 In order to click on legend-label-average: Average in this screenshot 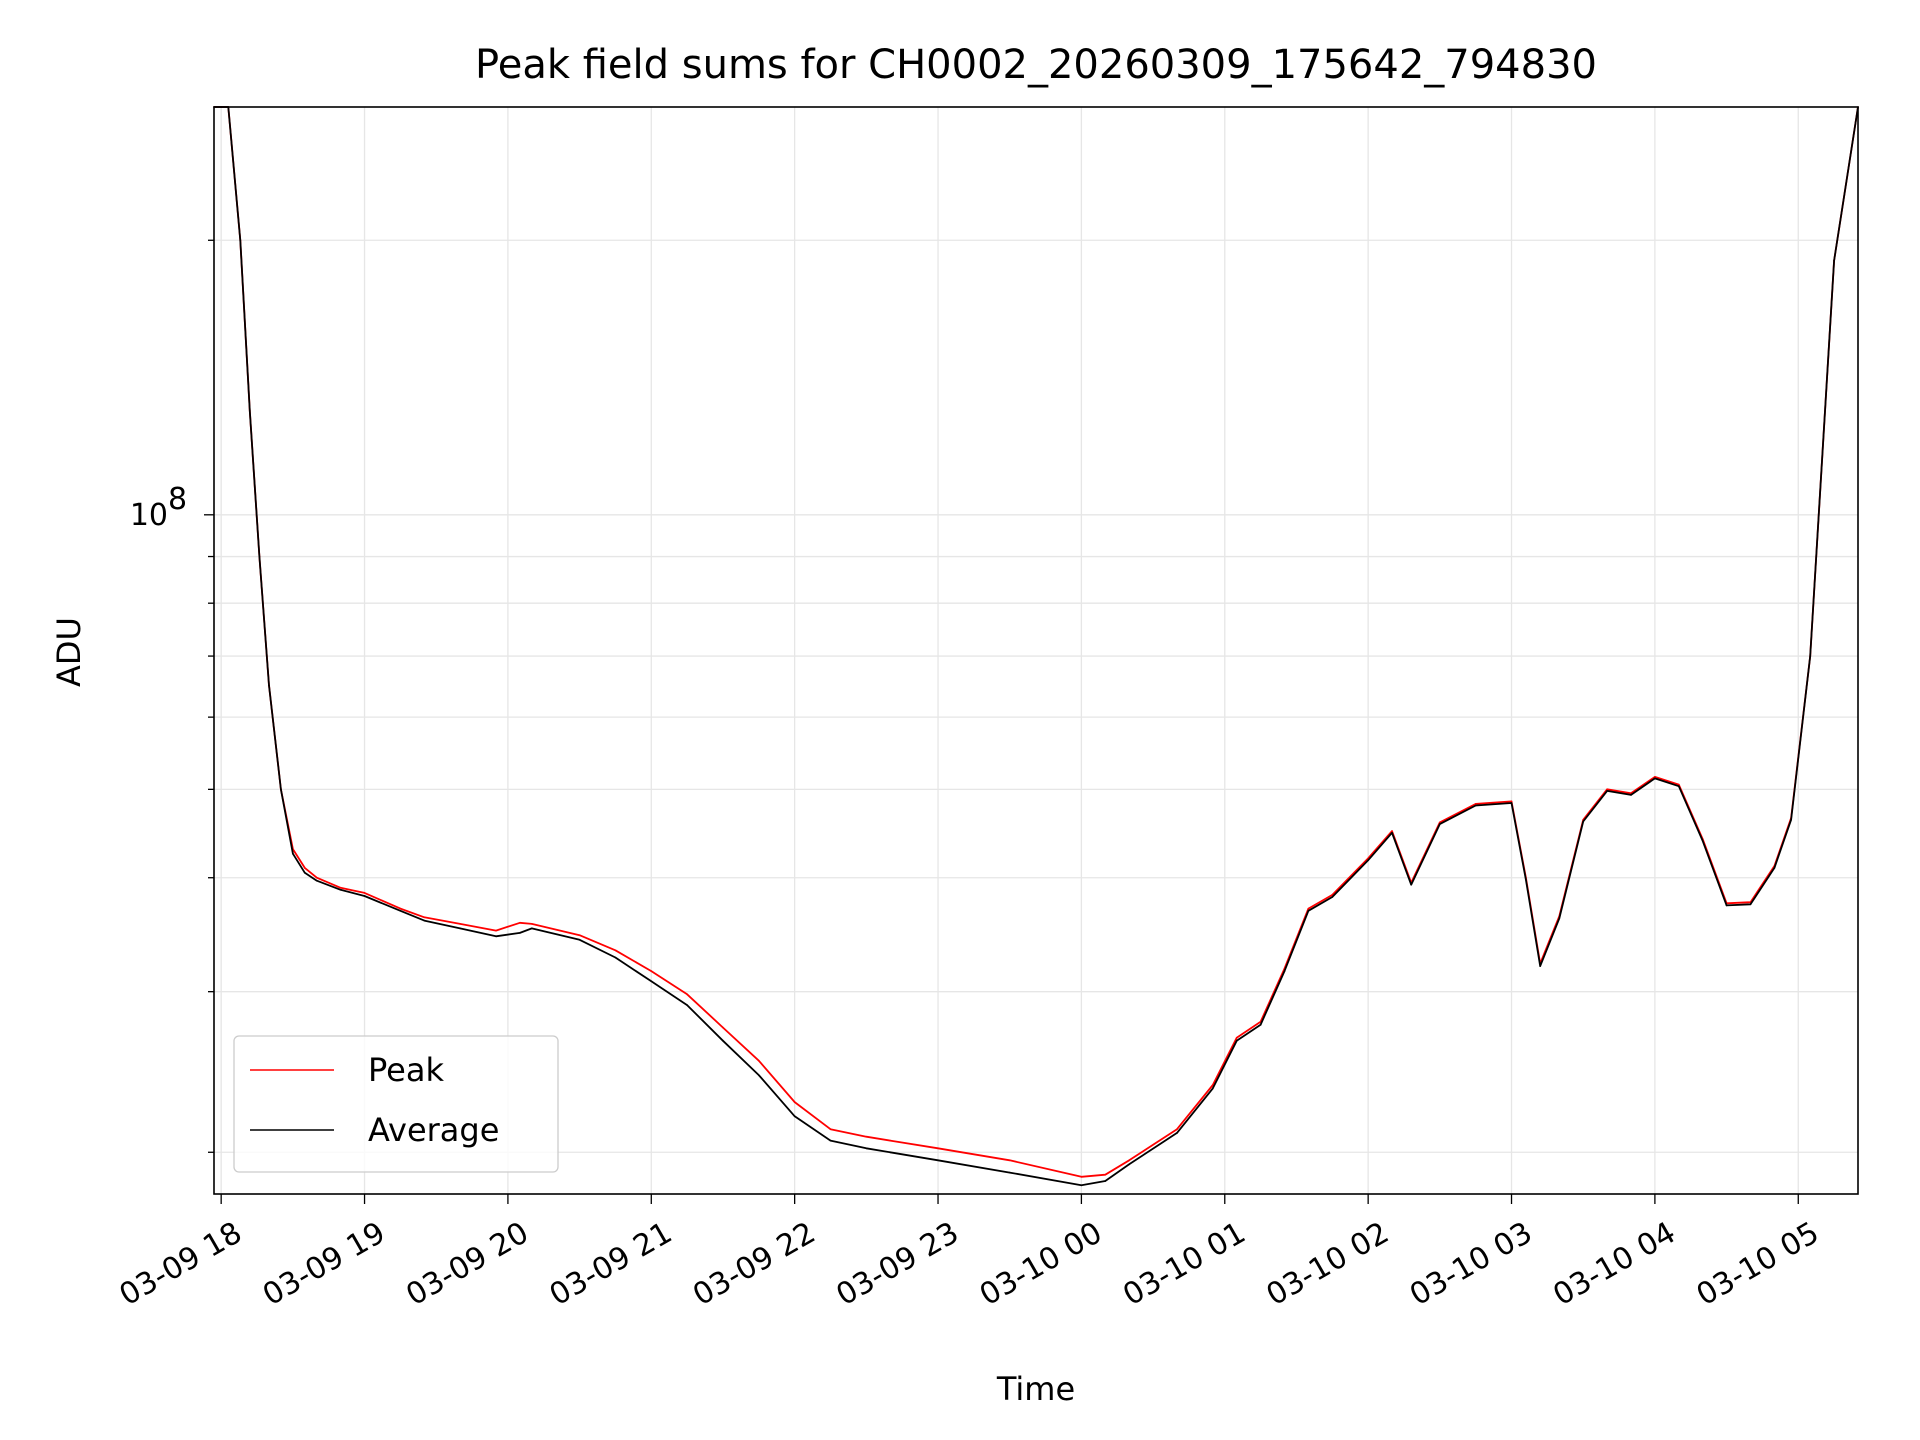, I will do `click(433, 1130)`.